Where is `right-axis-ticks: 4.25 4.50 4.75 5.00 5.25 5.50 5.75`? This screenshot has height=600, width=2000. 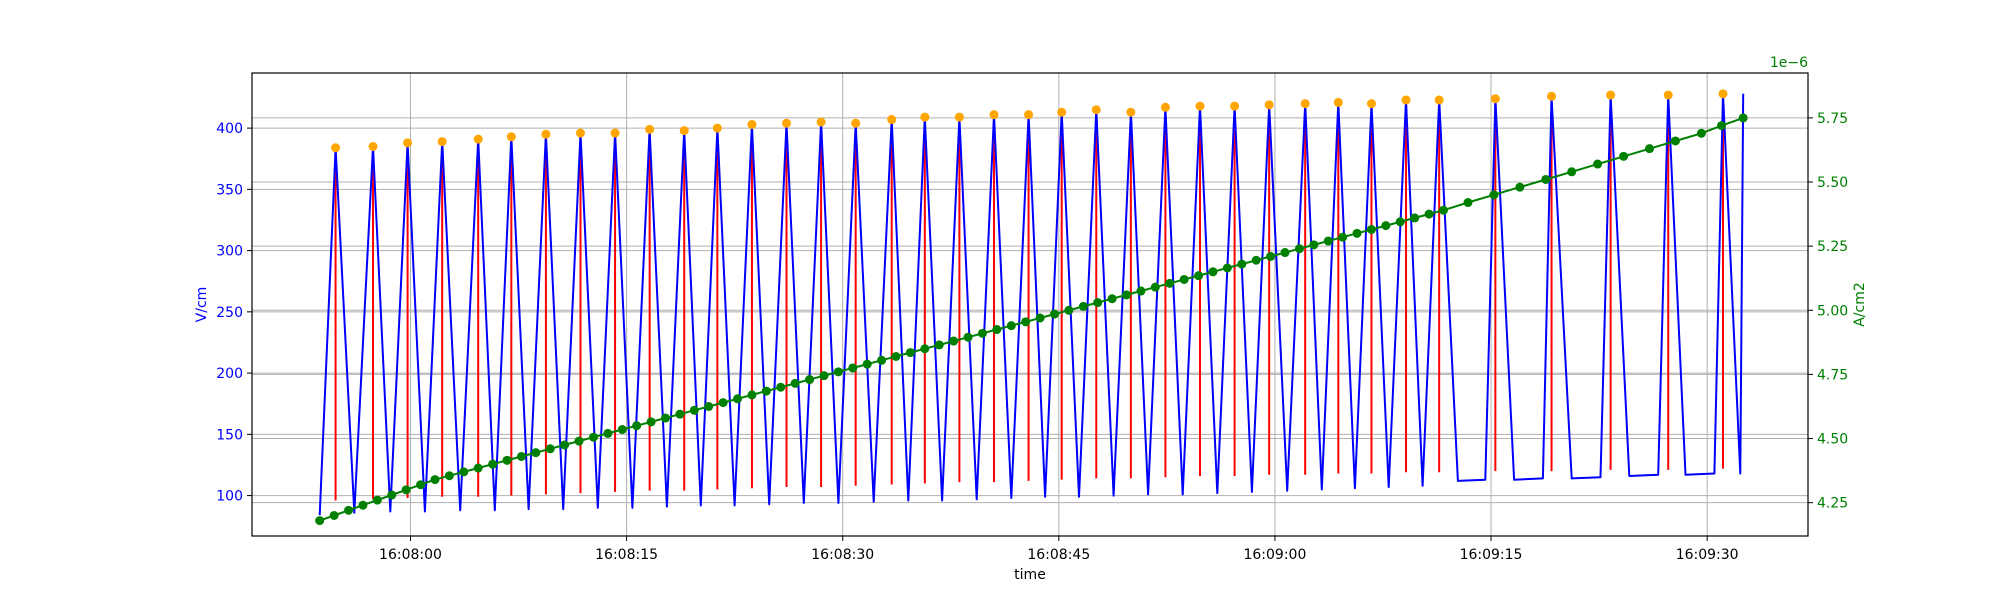
right-axis-ticks: 4.25 4.50 4.75 5.00 5.25 5.50 5.75 is located at coordinates (1828, 311).